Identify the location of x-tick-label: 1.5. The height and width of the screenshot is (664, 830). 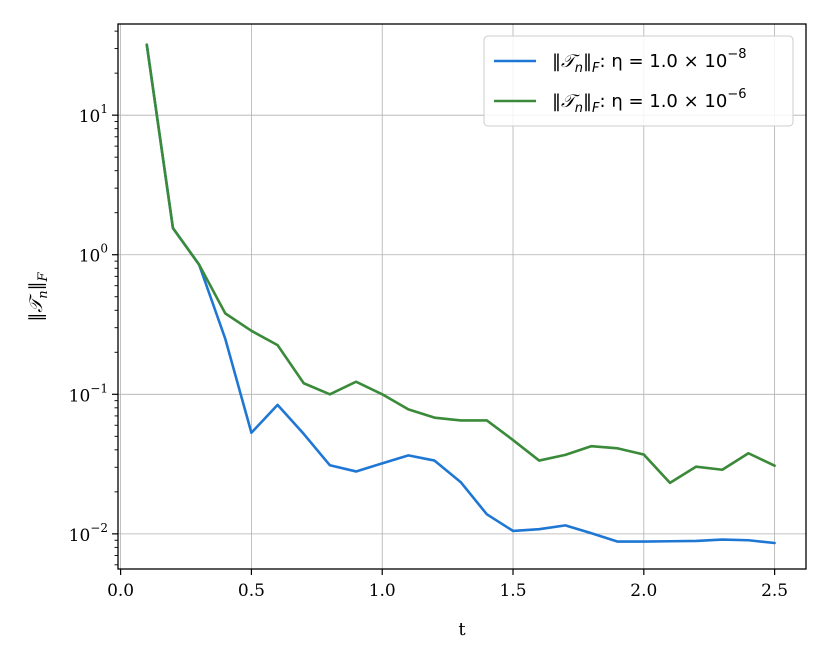
(512, 591).